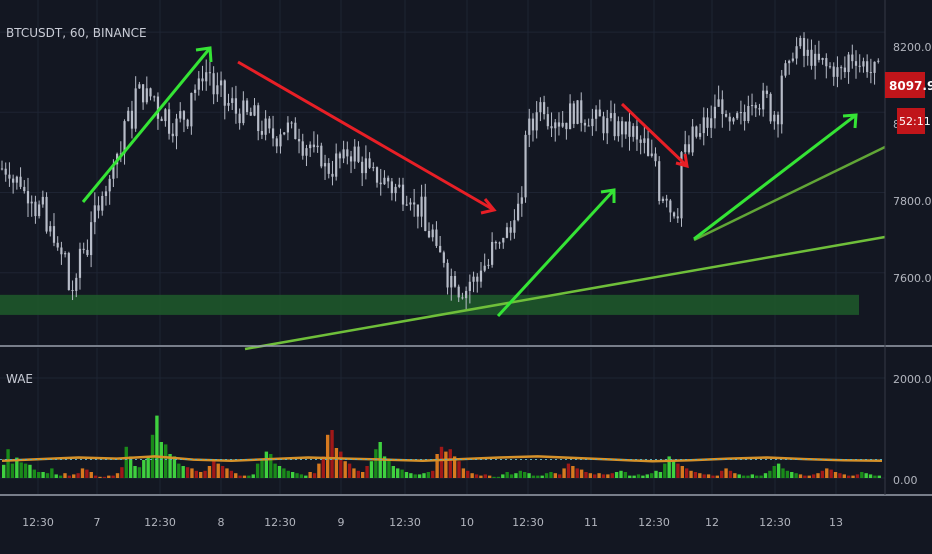  Describe the element at coordinates (912, 47) in the screenshot. I see `price-tick-label: 8200.00` at that location.